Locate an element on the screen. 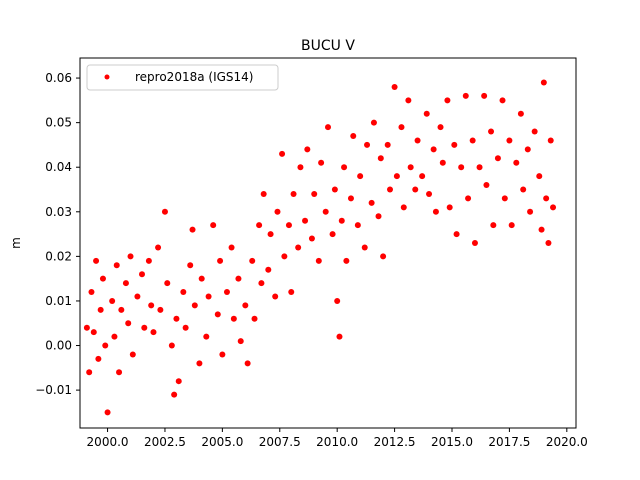 This screenshot has width=640, height=480. x-tick-label: 2015.0 is located at coordinates (452, 442).